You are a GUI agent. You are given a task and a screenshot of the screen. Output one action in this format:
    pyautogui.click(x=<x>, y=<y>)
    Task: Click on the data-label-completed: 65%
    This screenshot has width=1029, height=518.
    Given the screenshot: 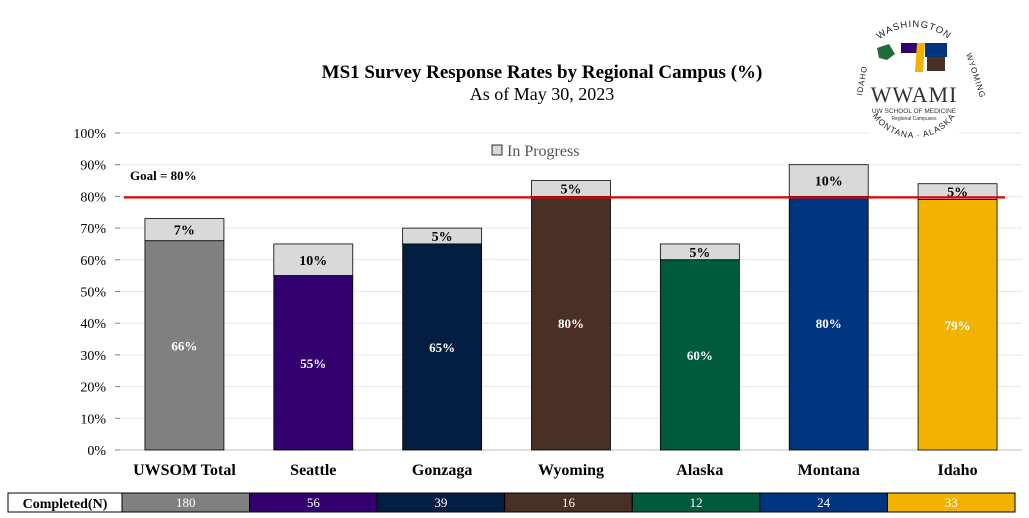 What is the action you would take?
    pyautogui.click(x=442, y=347)
    